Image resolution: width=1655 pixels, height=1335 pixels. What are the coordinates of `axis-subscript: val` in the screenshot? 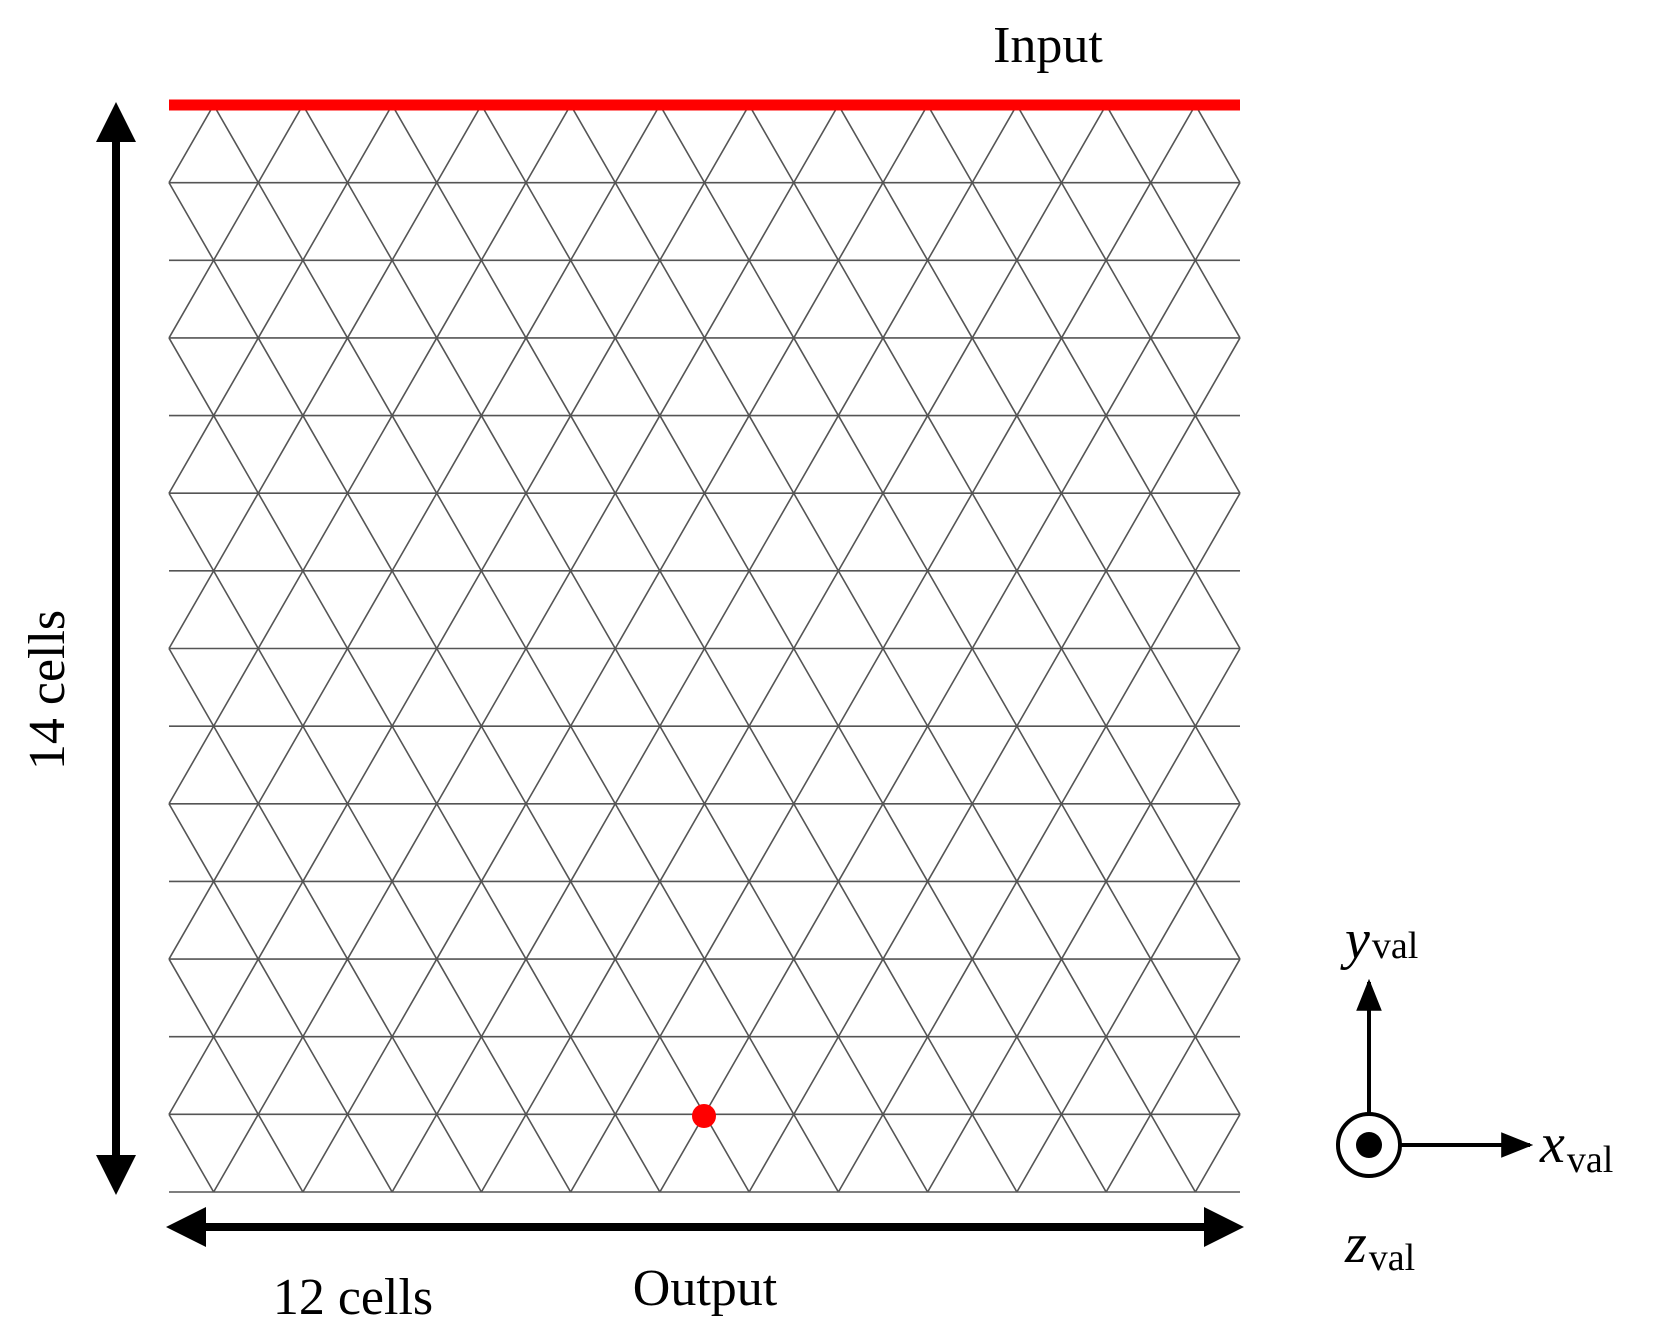 It's located at (1392, 1258).